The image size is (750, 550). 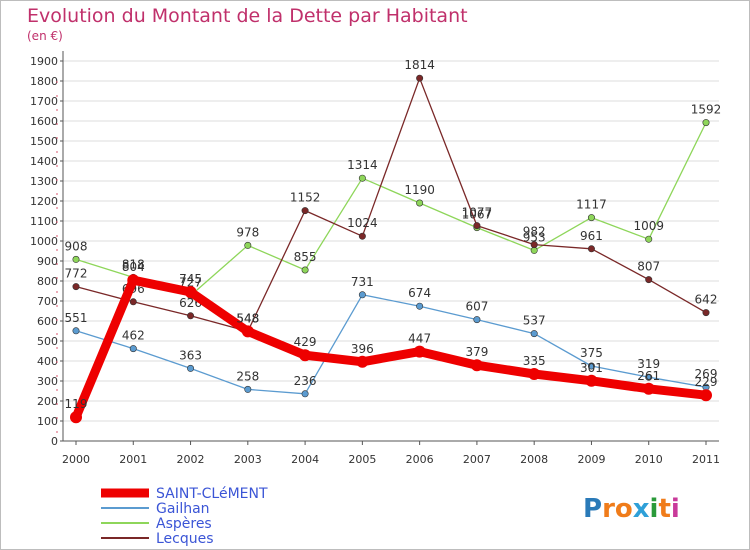 What do you see at coordinates (592, 509) in the screenshot?
I see `logo-letter: P` at bounding box center [592, 509].